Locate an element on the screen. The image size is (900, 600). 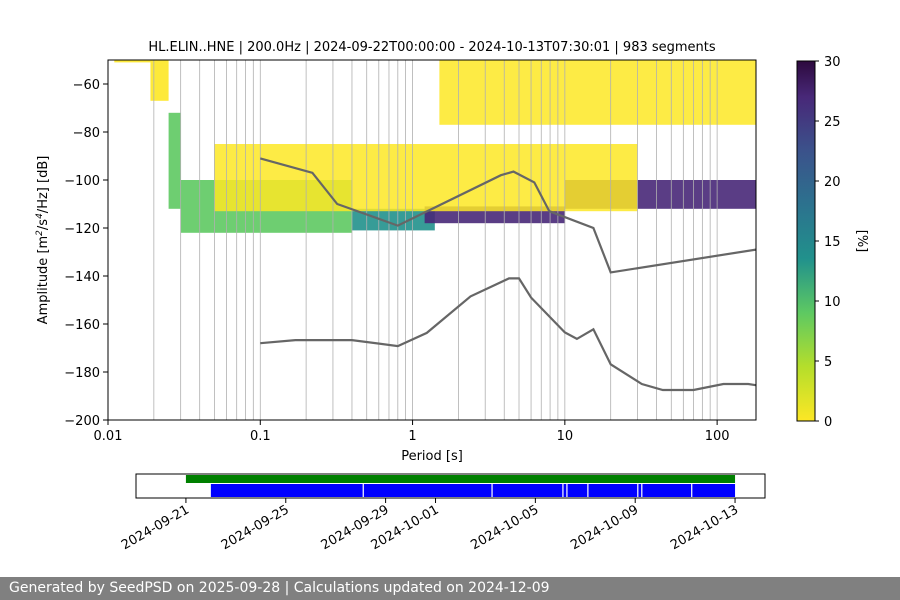
timeline-frame is located at coordinates (450, 486).